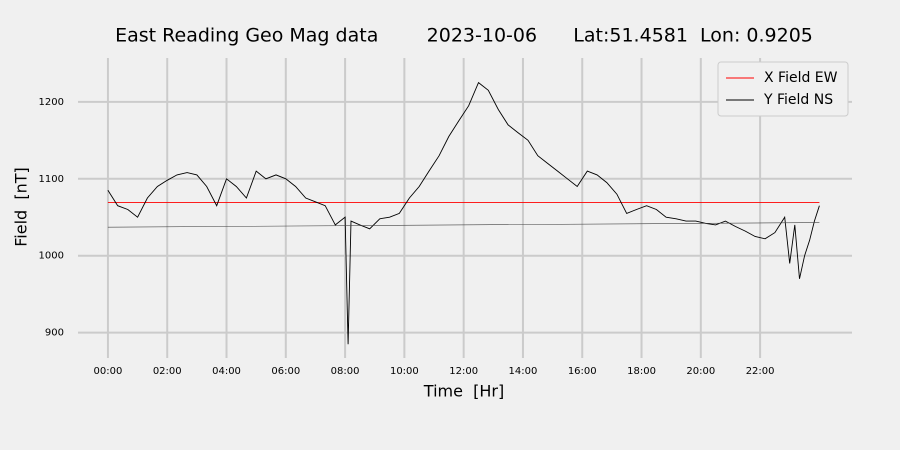 The image size is (900, 450). Describe the element at coordinates (51, 256) in the screenshot. I see `y-tick-label: 1000` at that location.